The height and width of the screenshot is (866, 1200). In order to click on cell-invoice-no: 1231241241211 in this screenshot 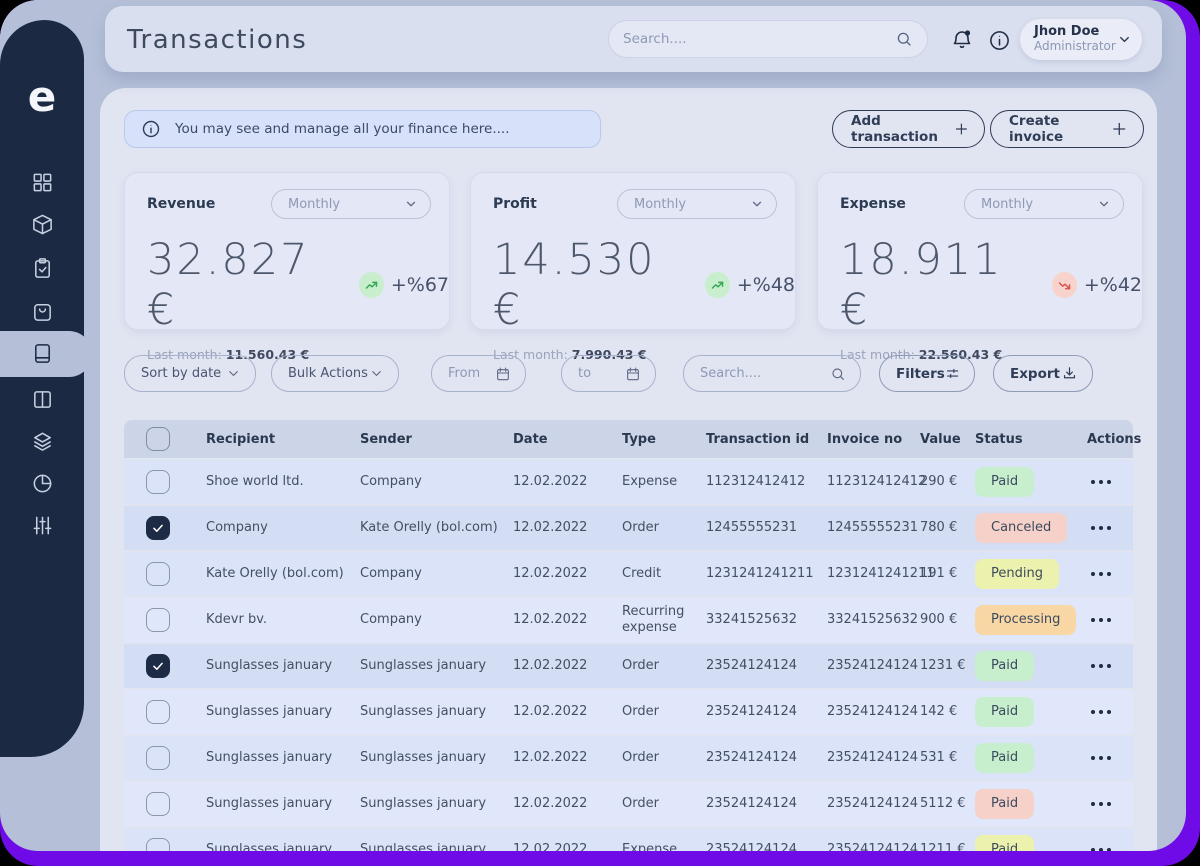, I will do `click(881, 573)`.